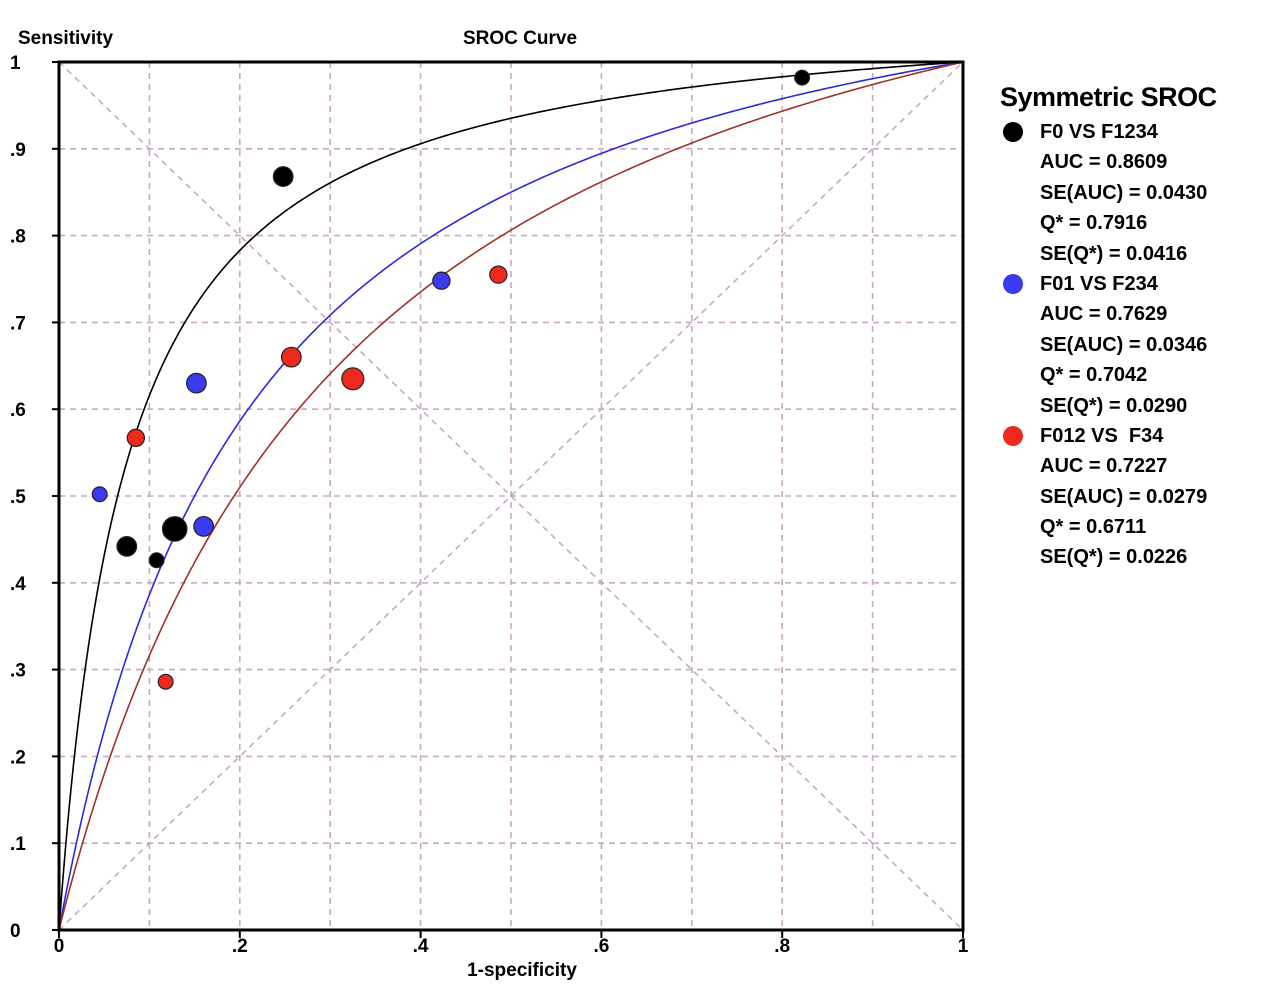  Describe the element at coordinates (1114, 253) in the screenshot. I see `legend-stat: SE(Q*) = 0.0416` at that location.